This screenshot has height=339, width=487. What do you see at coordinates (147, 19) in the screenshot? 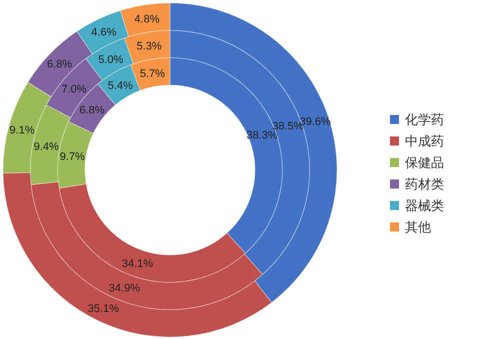
I see `data-label: 4.8%` at bounding box center [147, 19].